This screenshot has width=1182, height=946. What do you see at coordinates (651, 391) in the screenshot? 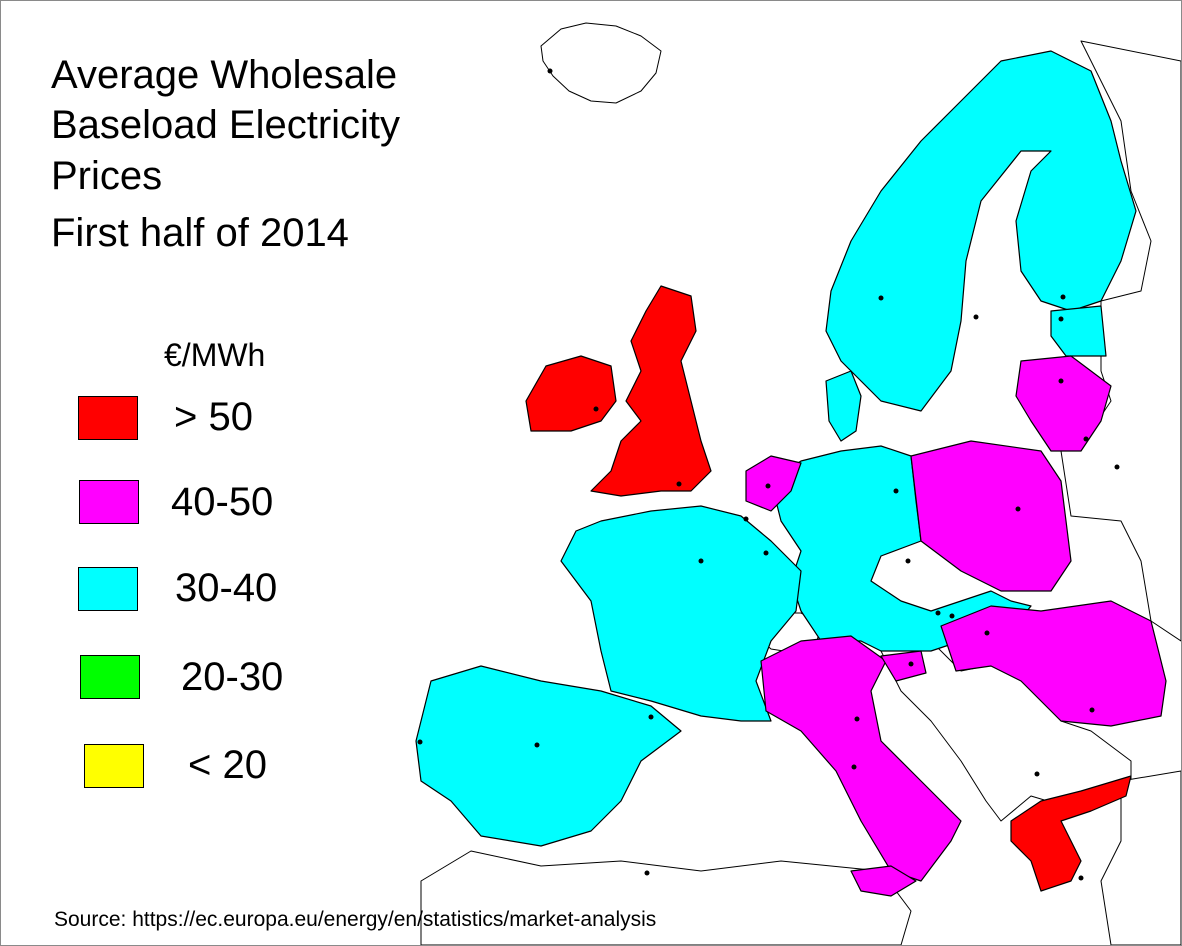
I see `region-great-britain` at bounding box center [651, 391].